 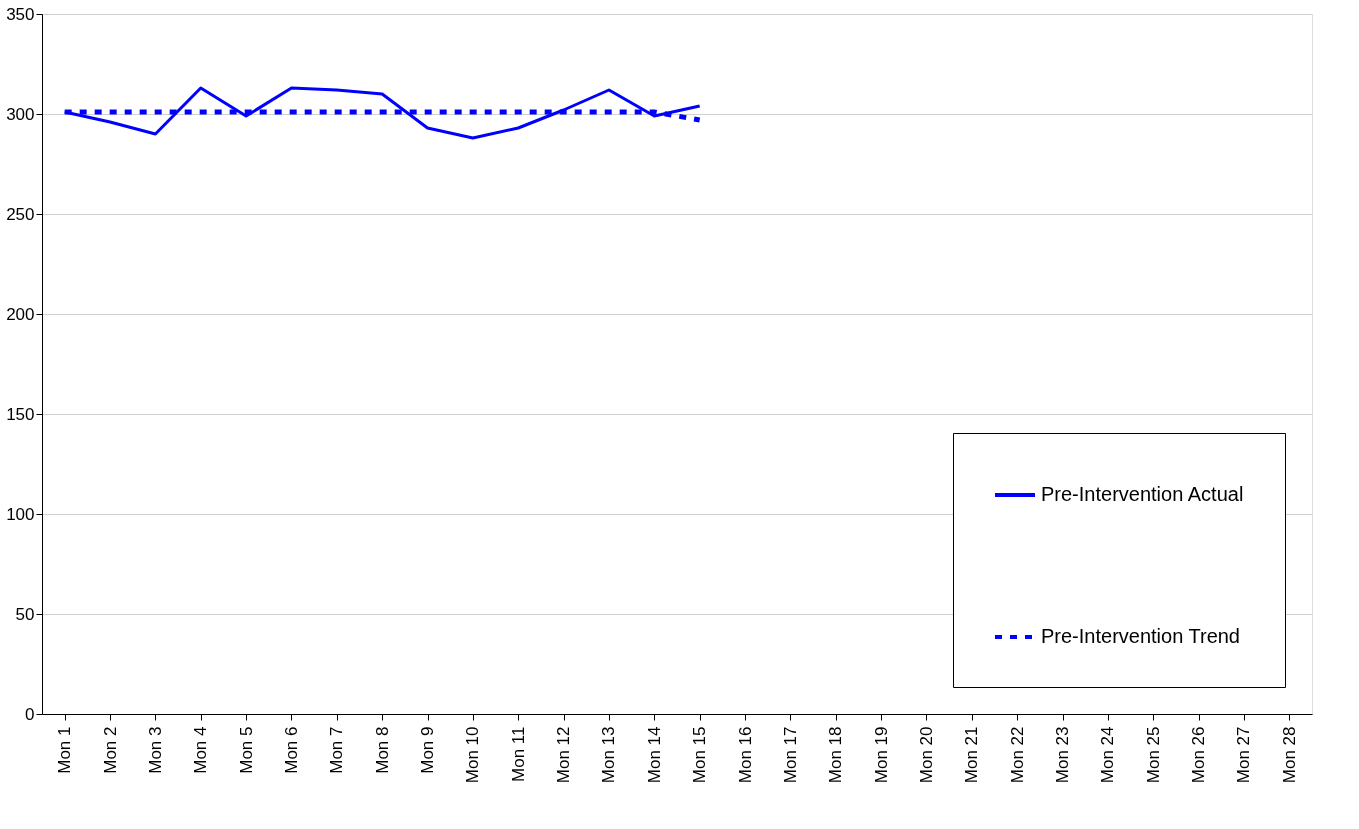 I want to click on y-tick-label: 300, so click(x=20, y=114).